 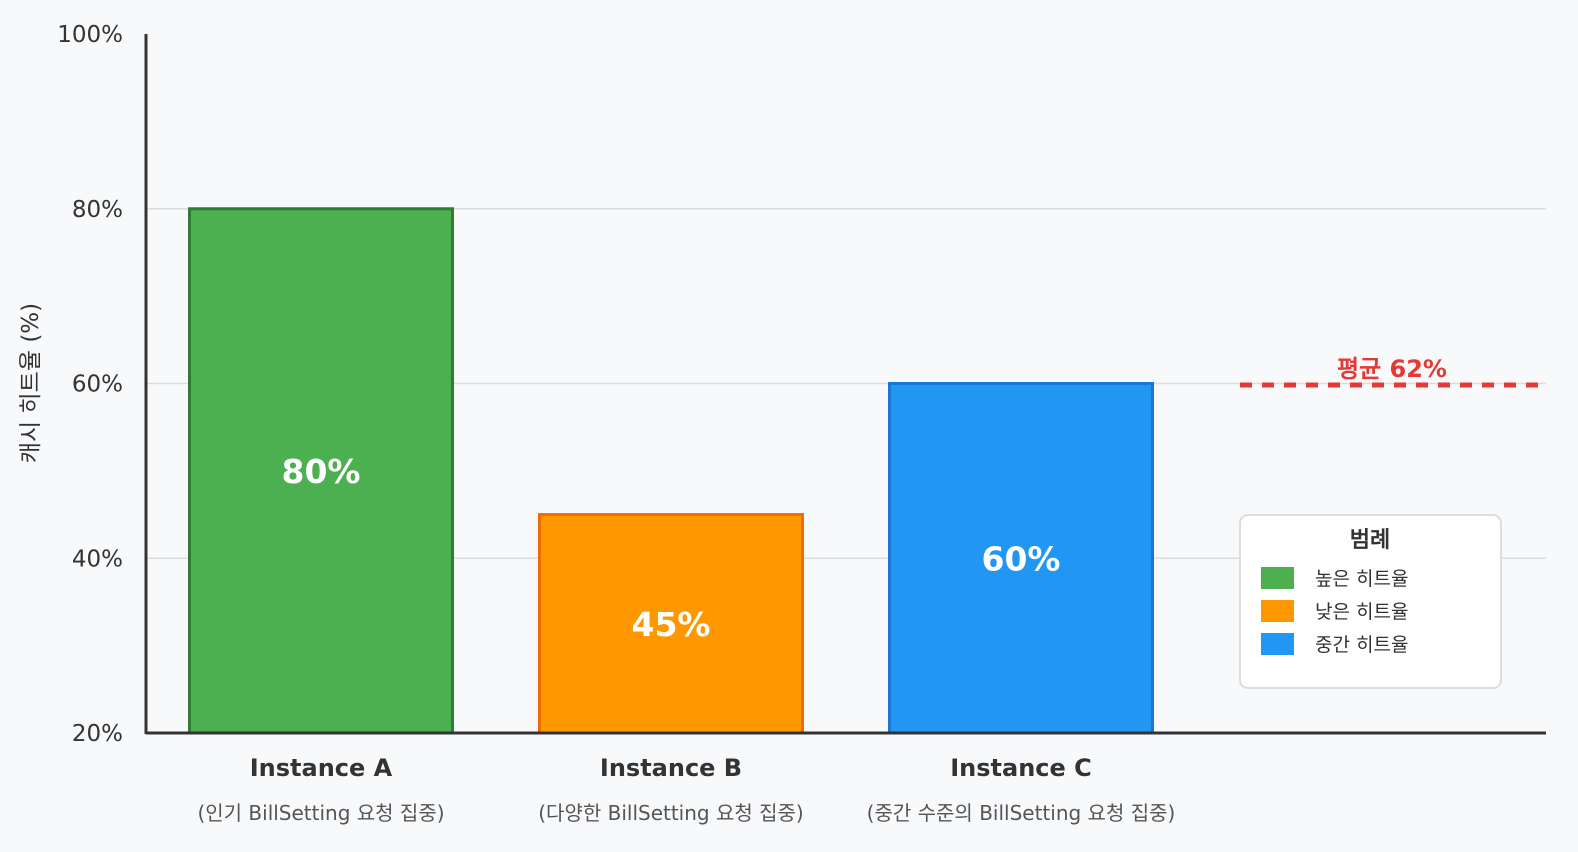 I want to click on legend-label: 중간 히트율, so click(x=1361, y=645).